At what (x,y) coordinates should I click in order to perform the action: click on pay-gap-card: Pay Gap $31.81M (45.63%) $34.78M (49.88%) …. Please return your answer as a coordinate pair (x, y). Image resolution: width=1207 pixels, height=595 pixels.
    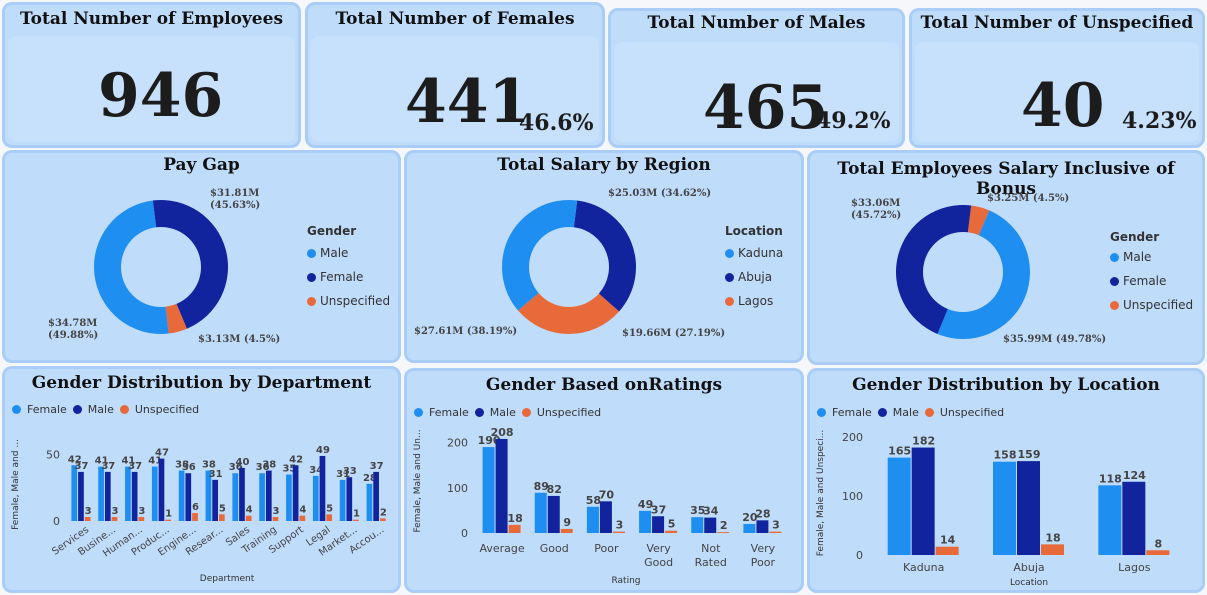
    Looking at the image, I should click on (201, 256).